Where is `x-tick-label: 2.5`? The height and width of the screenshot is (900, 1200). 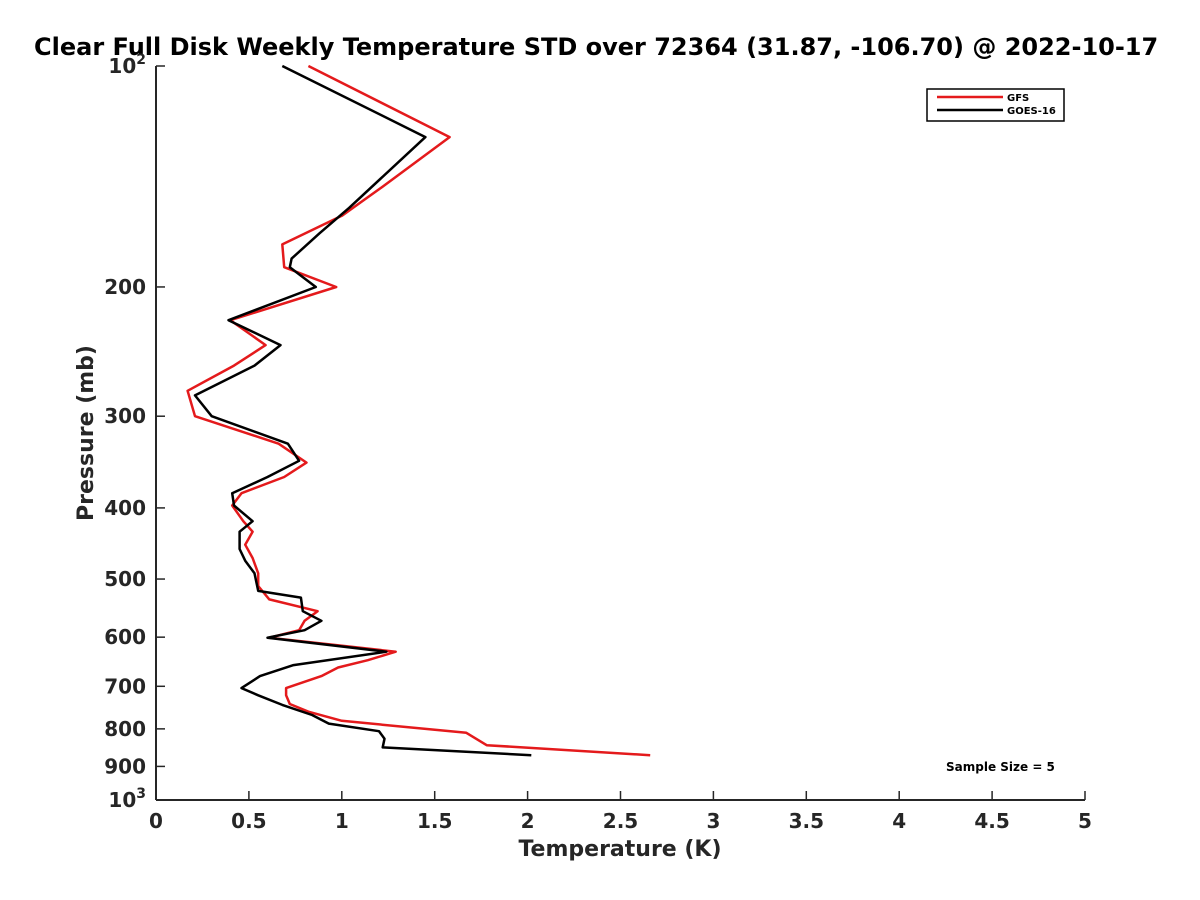
x-tick-label: 2.5 is located at coordinates (620, 821).